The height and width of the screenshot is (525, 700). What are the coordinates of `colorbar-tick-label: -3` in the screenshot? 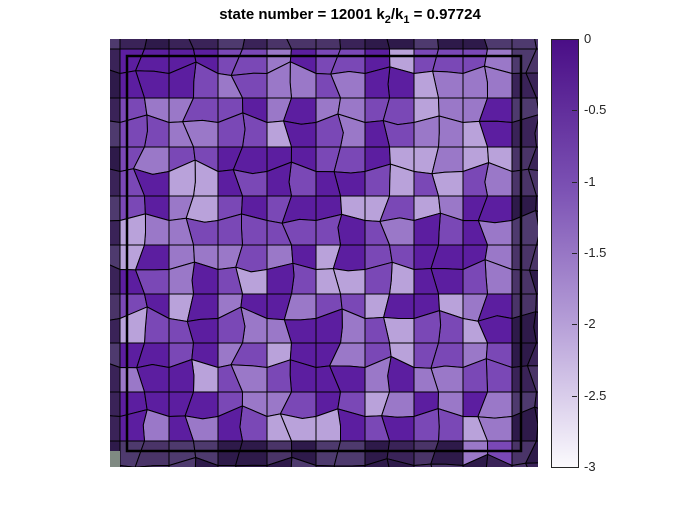 It's located at (590, 466).